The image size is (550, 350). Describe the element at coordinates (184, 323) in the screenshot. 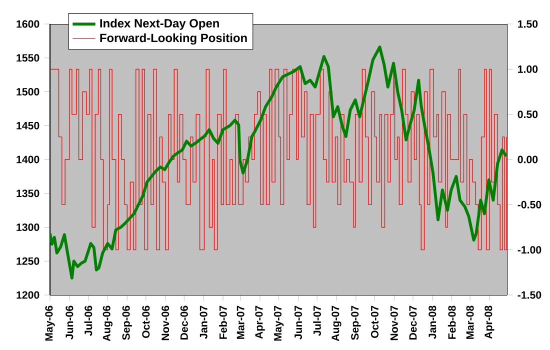

I see `x-tick-label: Dec-06` at that location.